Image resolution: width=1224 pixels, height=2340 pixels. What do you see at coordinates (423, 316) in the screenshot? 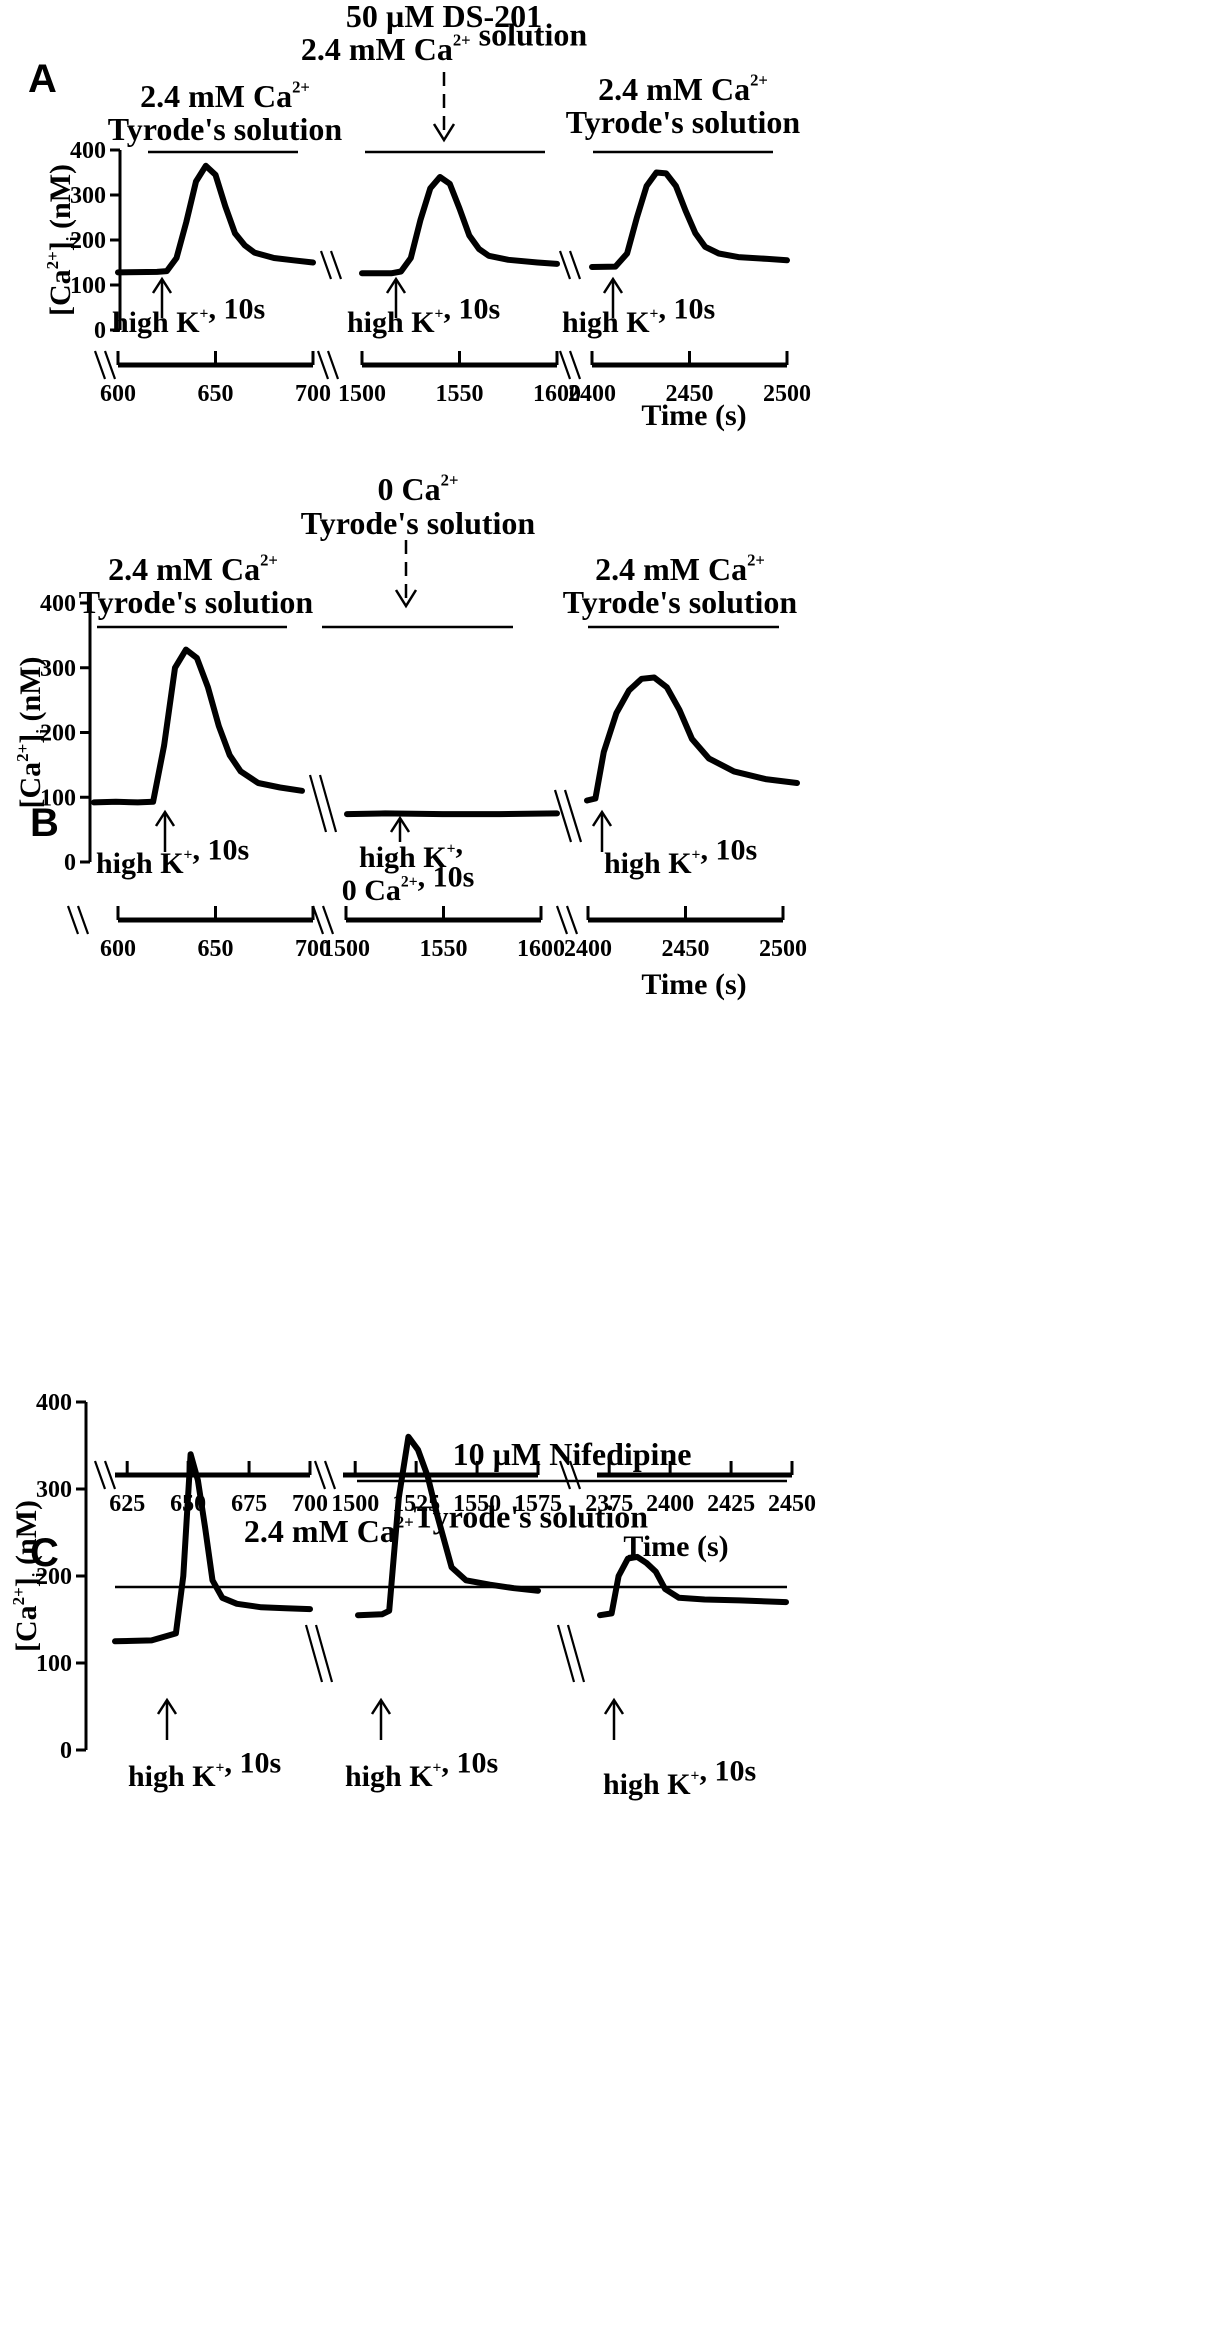
I see `panel-a-seg2-stimulus-label: high K+, 10s` at bounding box center [423, 316].